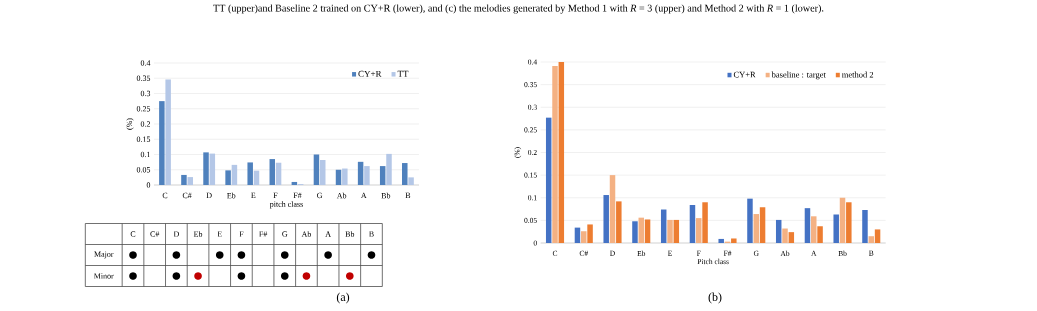 This screenshot has height=311, width=1037. Describe the element at coordinates (798, 75) in the screenshot. I see `legend-label: baseline : target` at that location.